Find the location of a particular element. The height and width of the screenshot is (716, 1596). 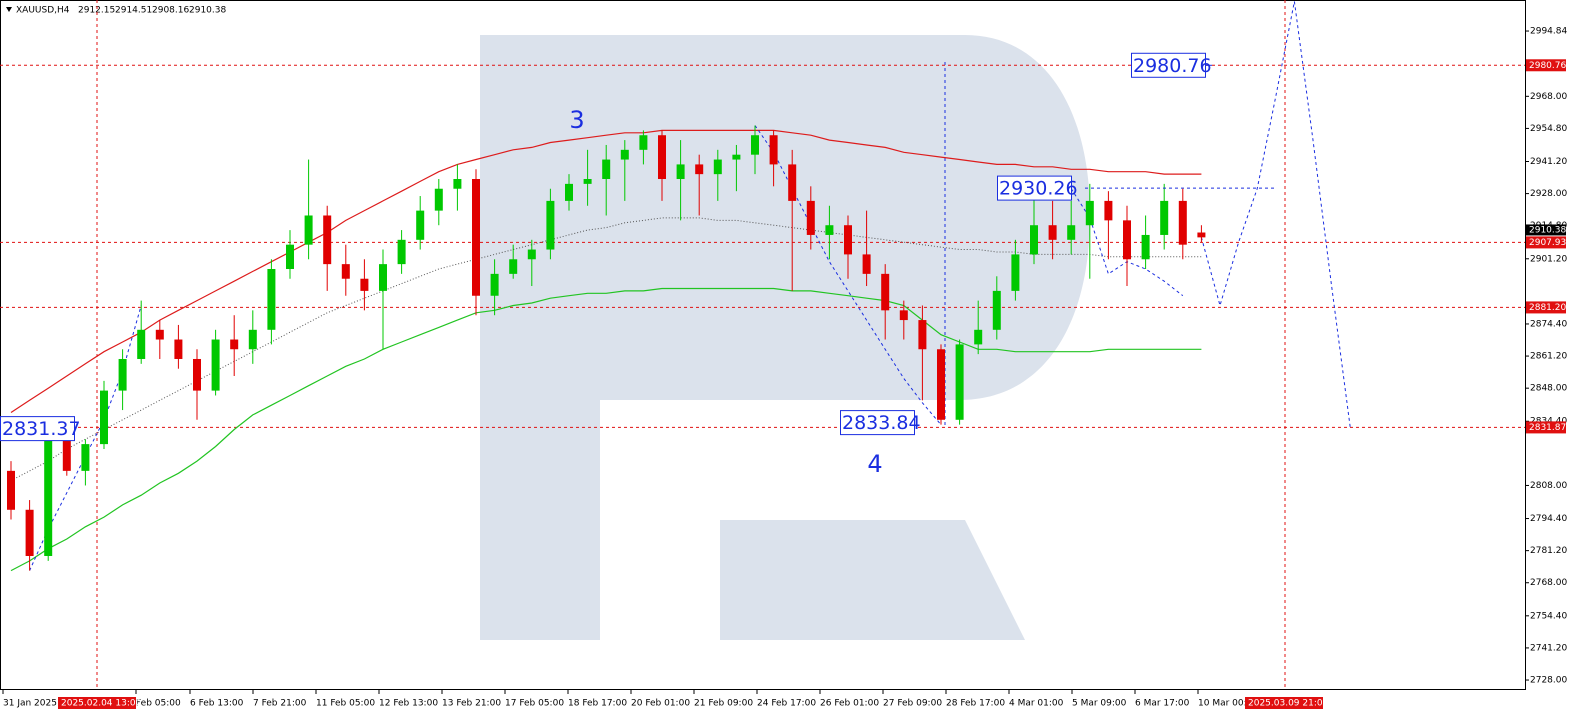

wave-label: 3 is located at coordinates (576, 120).